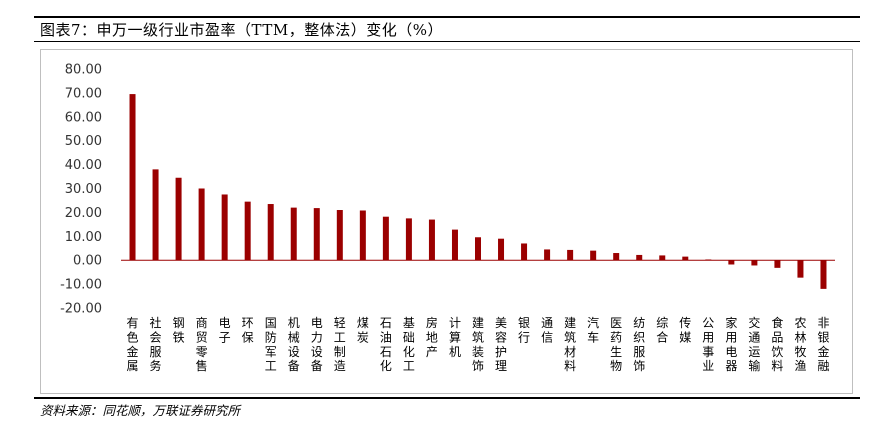  What do you see at coordinates (83, 70) in the screenshot?
I see `y-tick-label: 80.00` at bounding box center [83, 70].